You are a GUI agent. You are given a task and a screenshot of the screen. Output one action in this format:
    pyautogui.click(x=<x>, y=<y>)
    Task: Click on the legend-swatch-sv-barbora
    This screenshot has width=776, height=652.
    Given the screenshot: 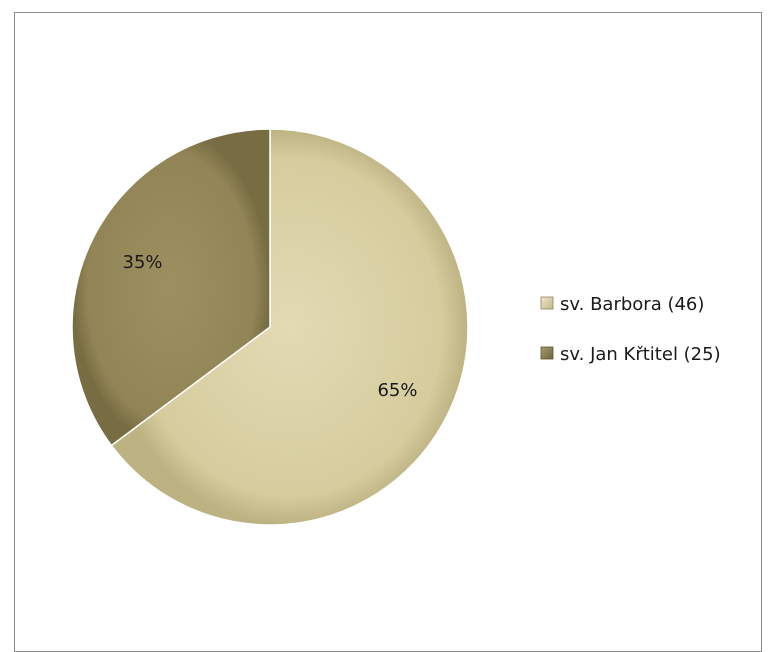 What is the action you would take?
    pyautogui.click(x=547, y=303)
    